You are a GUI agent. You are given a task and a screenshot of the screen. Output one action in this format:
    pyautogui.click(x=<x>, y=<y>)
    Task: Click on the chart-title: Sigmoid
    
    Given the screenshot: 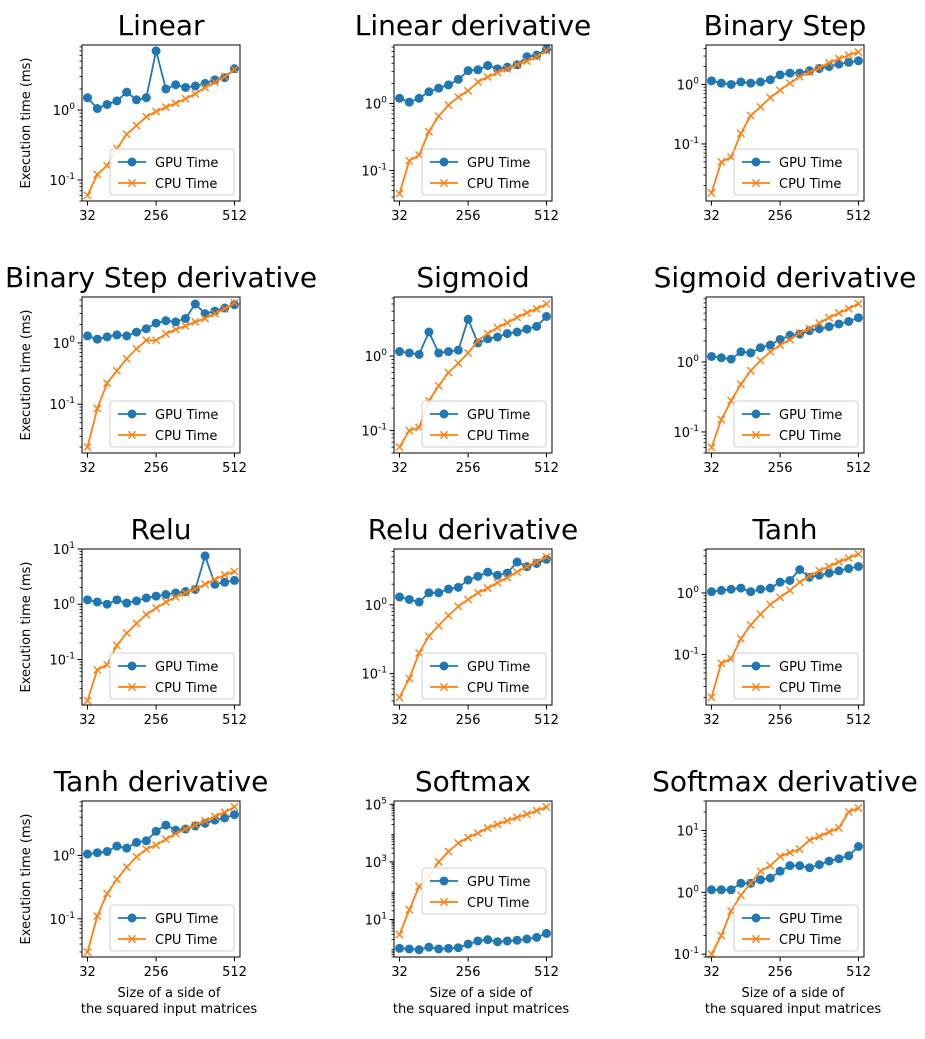 What is the action you would take?
    pyautogui.click(x=472, y=277)
    